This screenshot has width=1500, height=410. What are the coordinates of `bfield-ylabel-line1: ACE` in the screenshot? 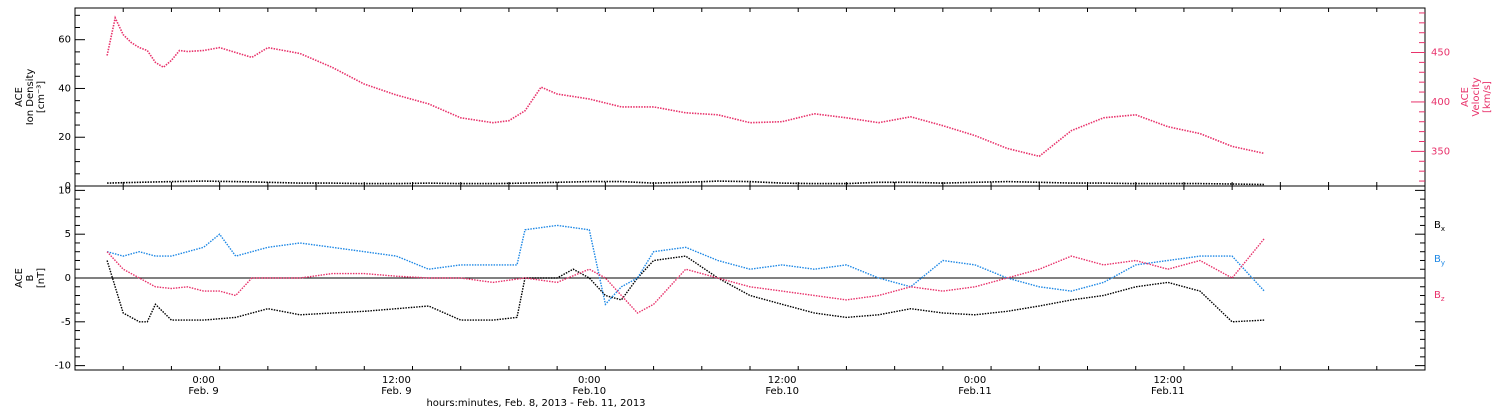 It's located at (19, 278).